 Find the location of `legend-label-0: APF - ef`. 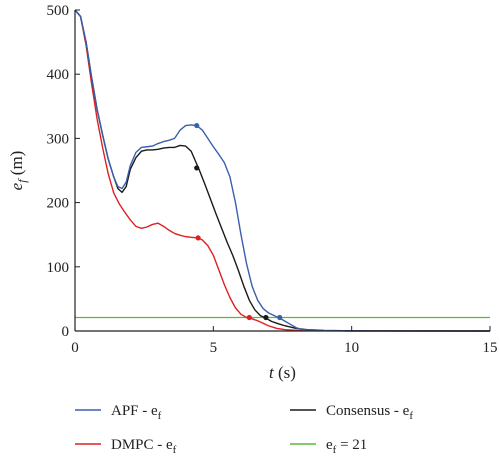

legend-label-0: APF - ef is located at coordinates (136, 412).